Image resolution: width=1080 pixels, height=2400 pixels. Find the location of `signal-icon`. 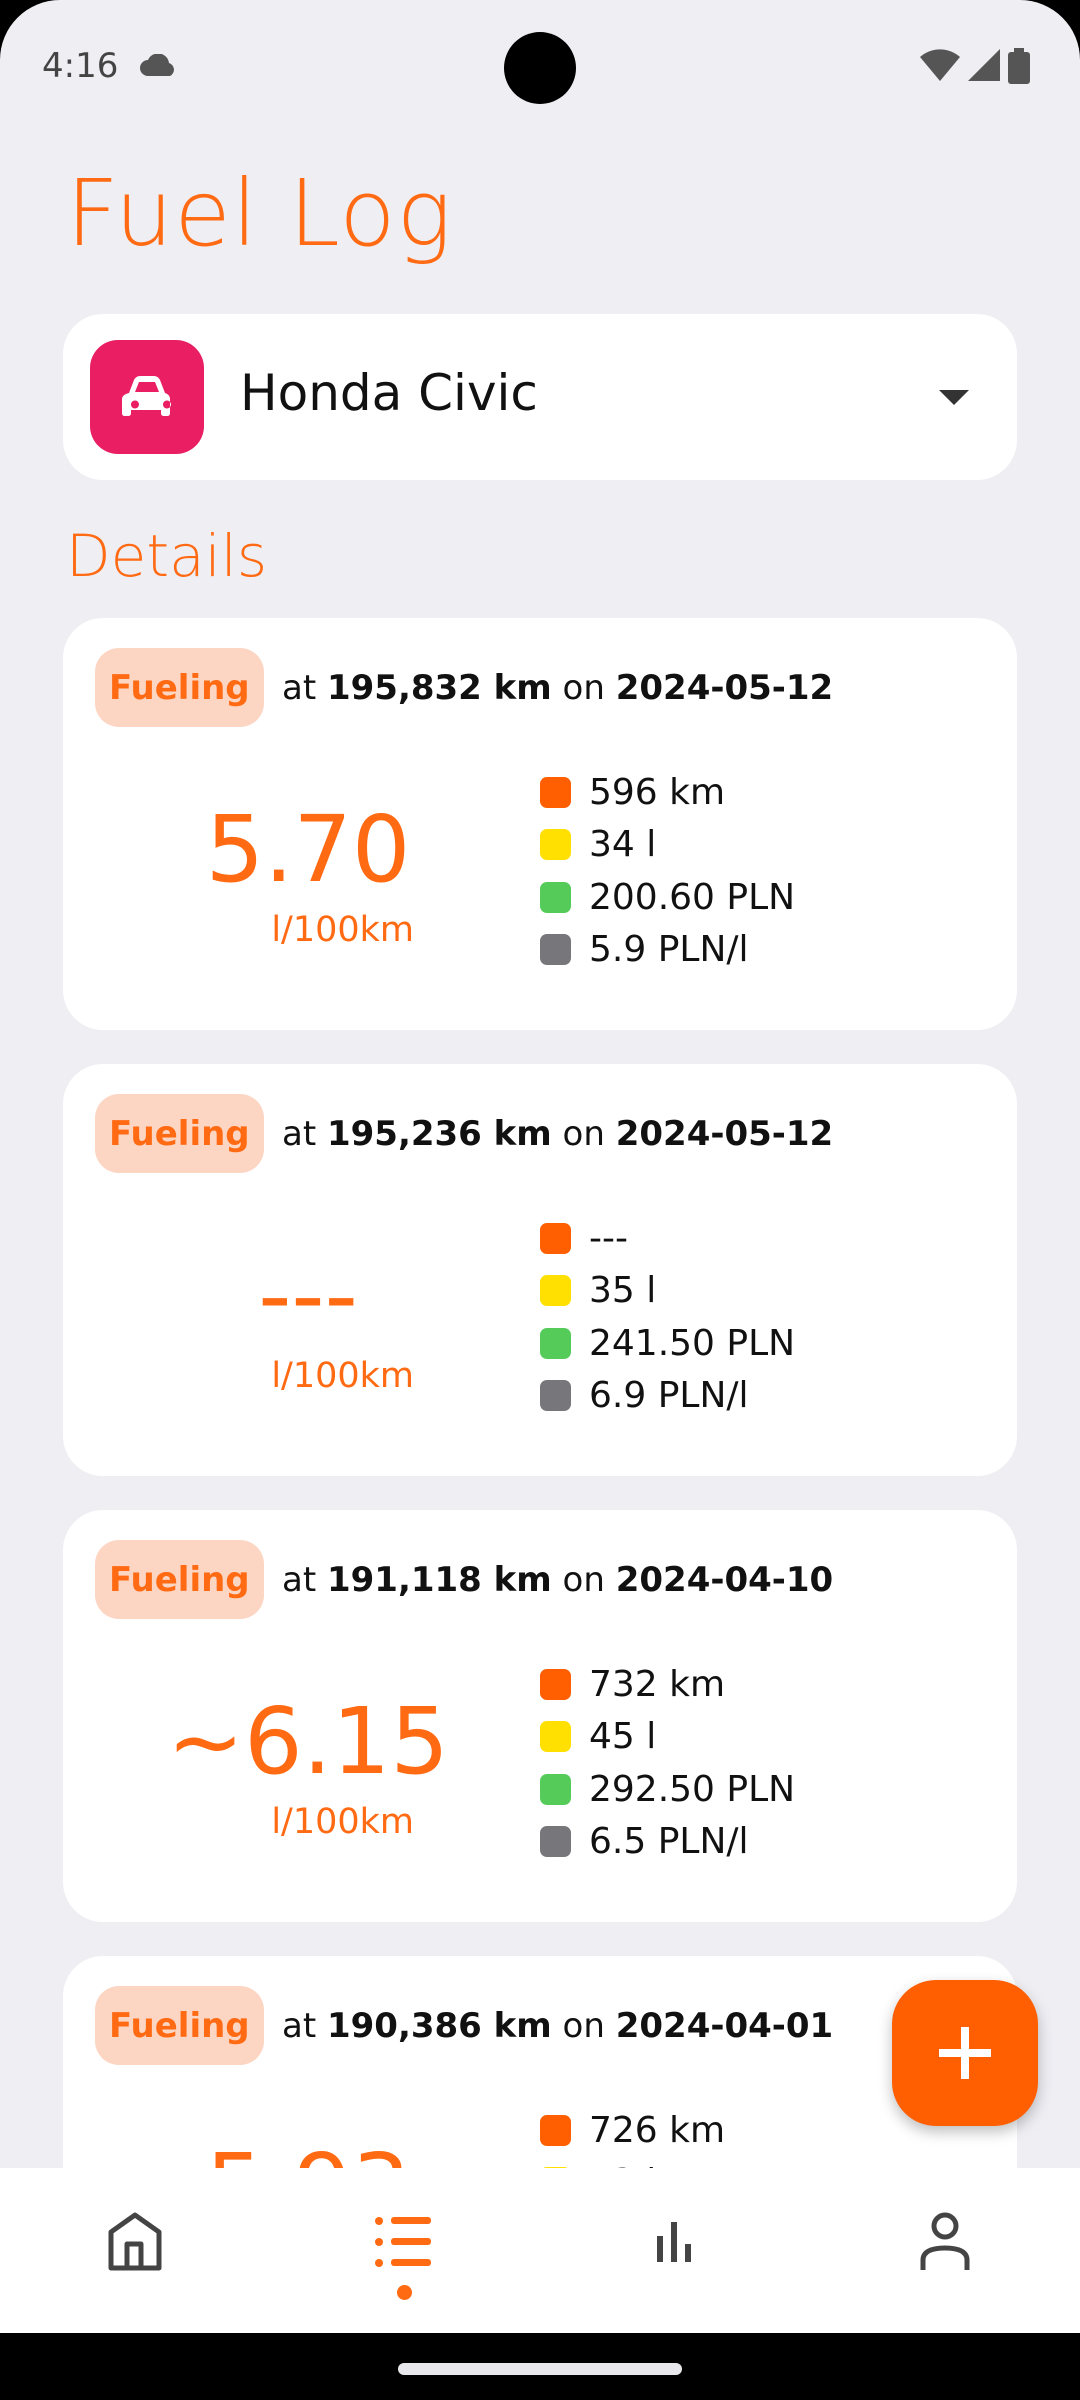

signal-icon is located at coordinates (984, 65).